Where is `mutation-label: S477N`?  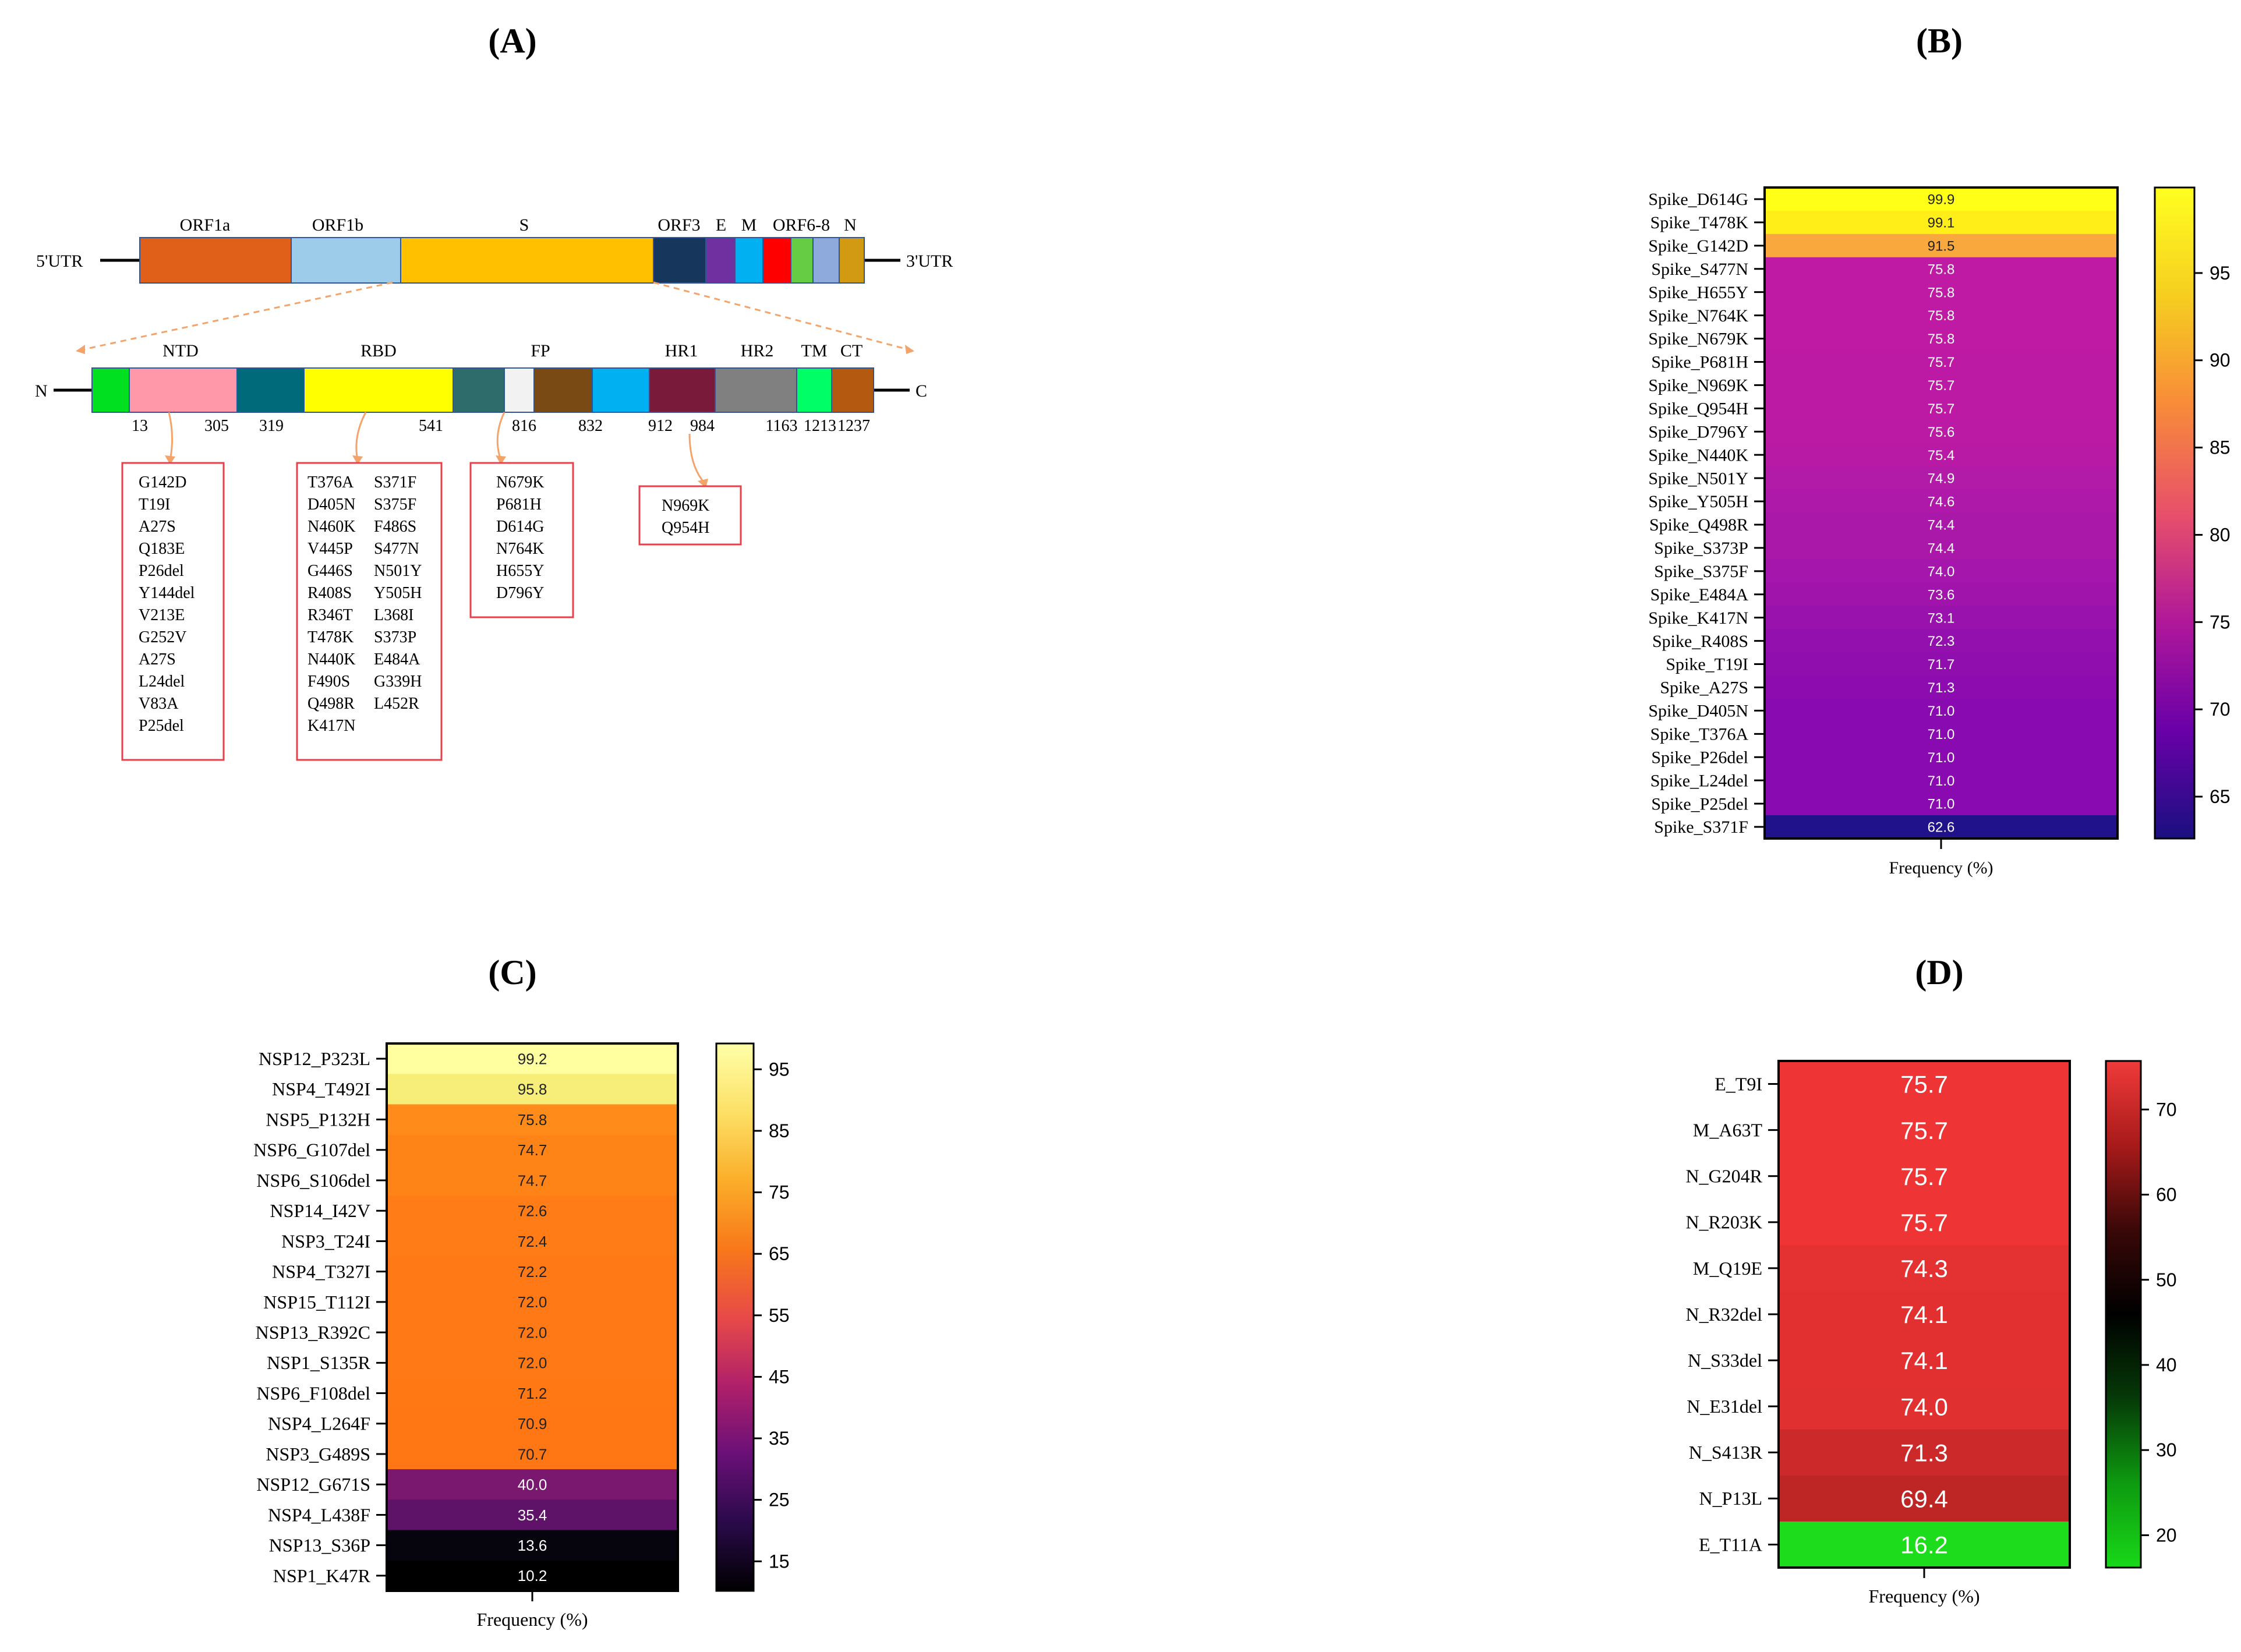
mutation-label: S477N is located at coordinates (397, 549).